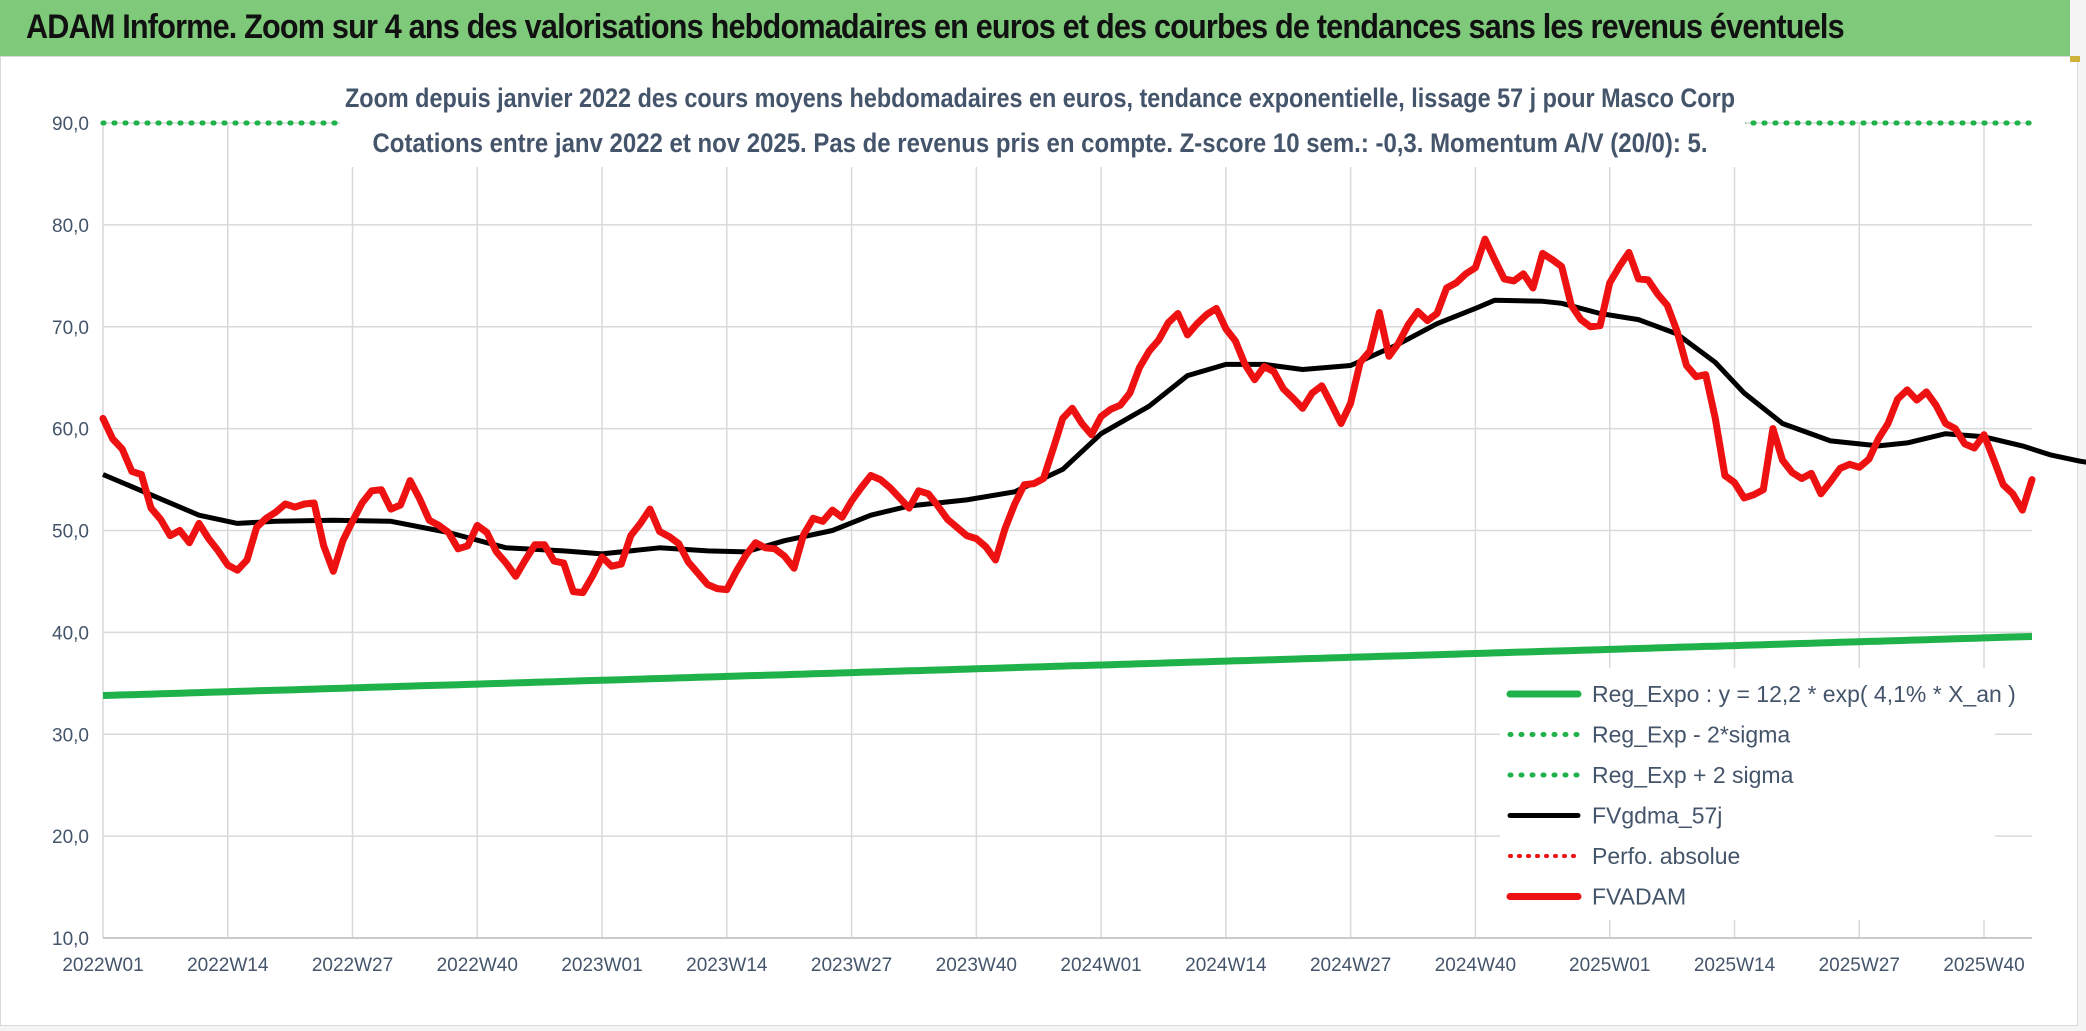  I want to click on x-tick-label: 2025W27, so click(1859, 965).